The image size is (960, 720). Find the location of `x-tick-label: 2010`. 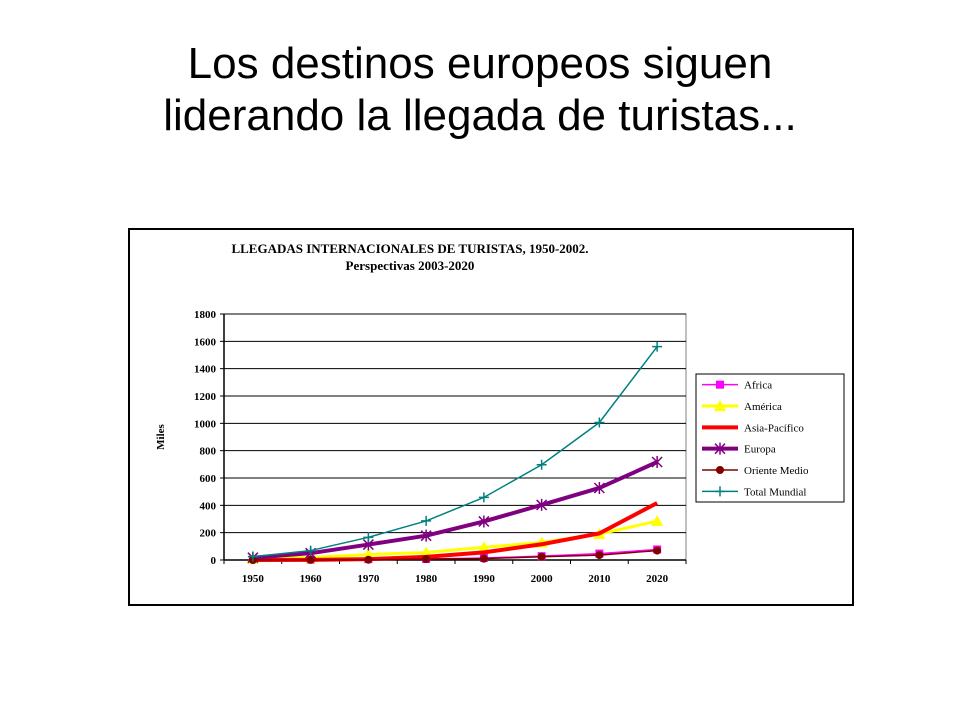

x-tick-label: 2010 is located at coordinates (599, 579).